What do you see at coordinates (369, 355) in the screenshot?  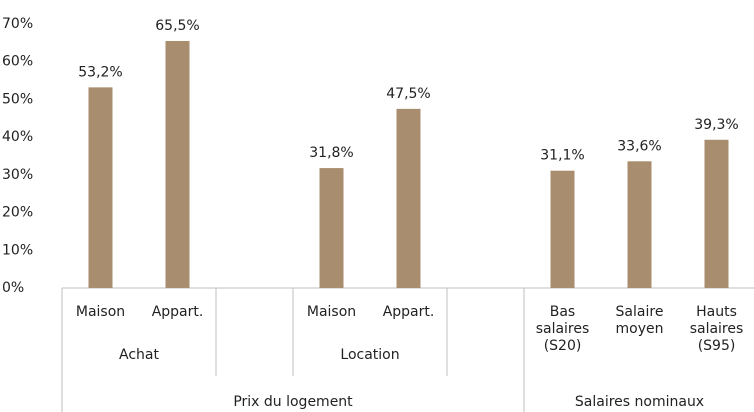 I see `subgroup-label: Location` at bounding box center [369, 355].